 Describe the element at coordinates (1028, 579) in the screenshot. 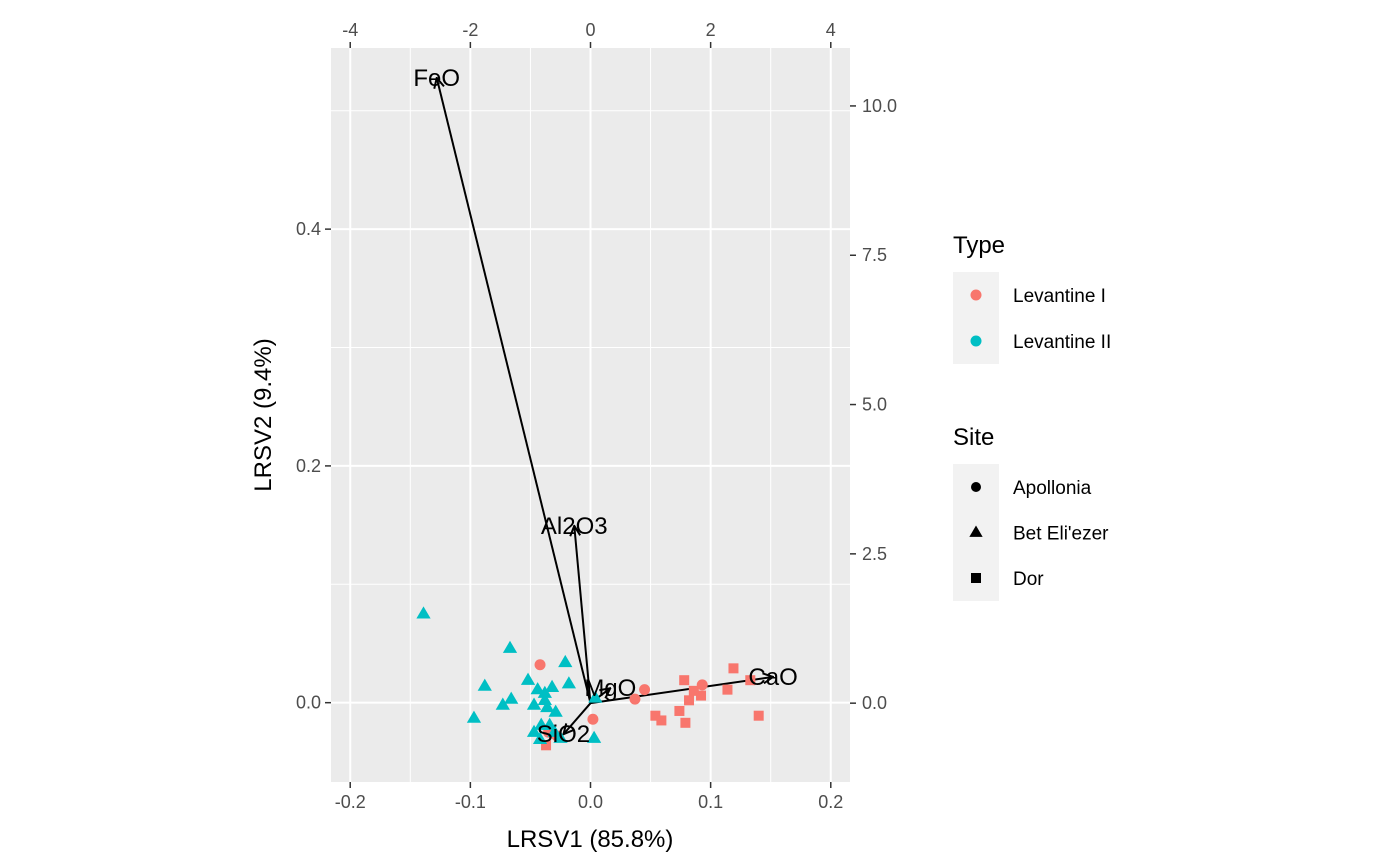

I see `legend-label-site: Dor` at that location.